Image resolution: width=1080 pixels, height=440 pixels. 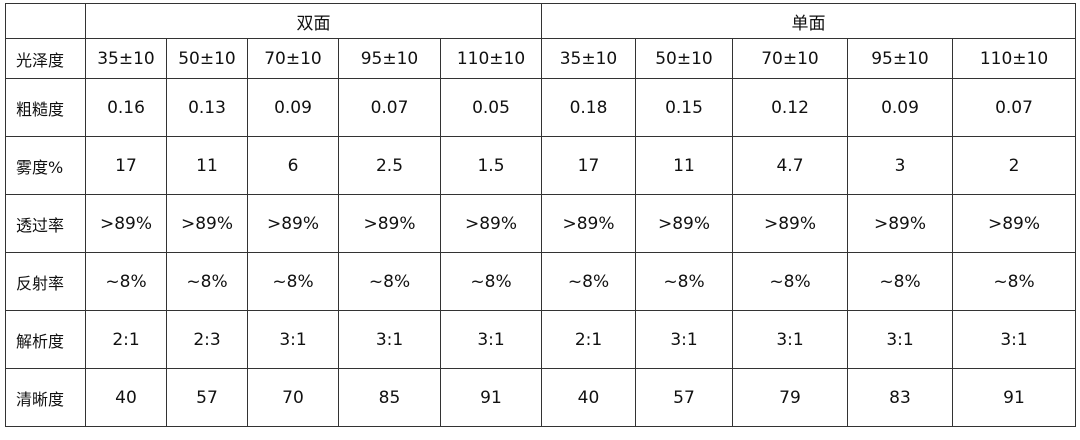 I want to click on value-cell: 0.16, so click(x=126, y=107).